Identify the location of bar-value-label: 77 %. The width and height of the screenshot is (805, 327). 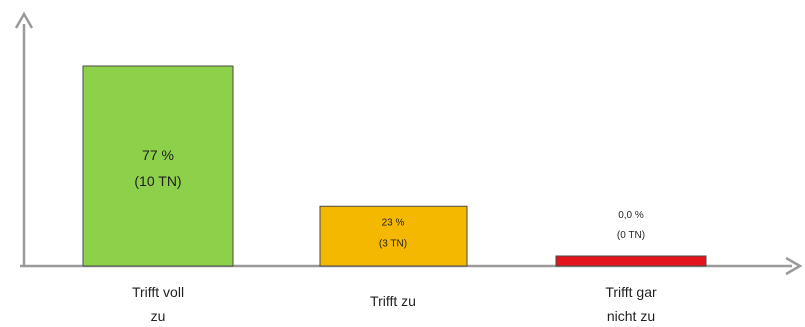
(158, 155).